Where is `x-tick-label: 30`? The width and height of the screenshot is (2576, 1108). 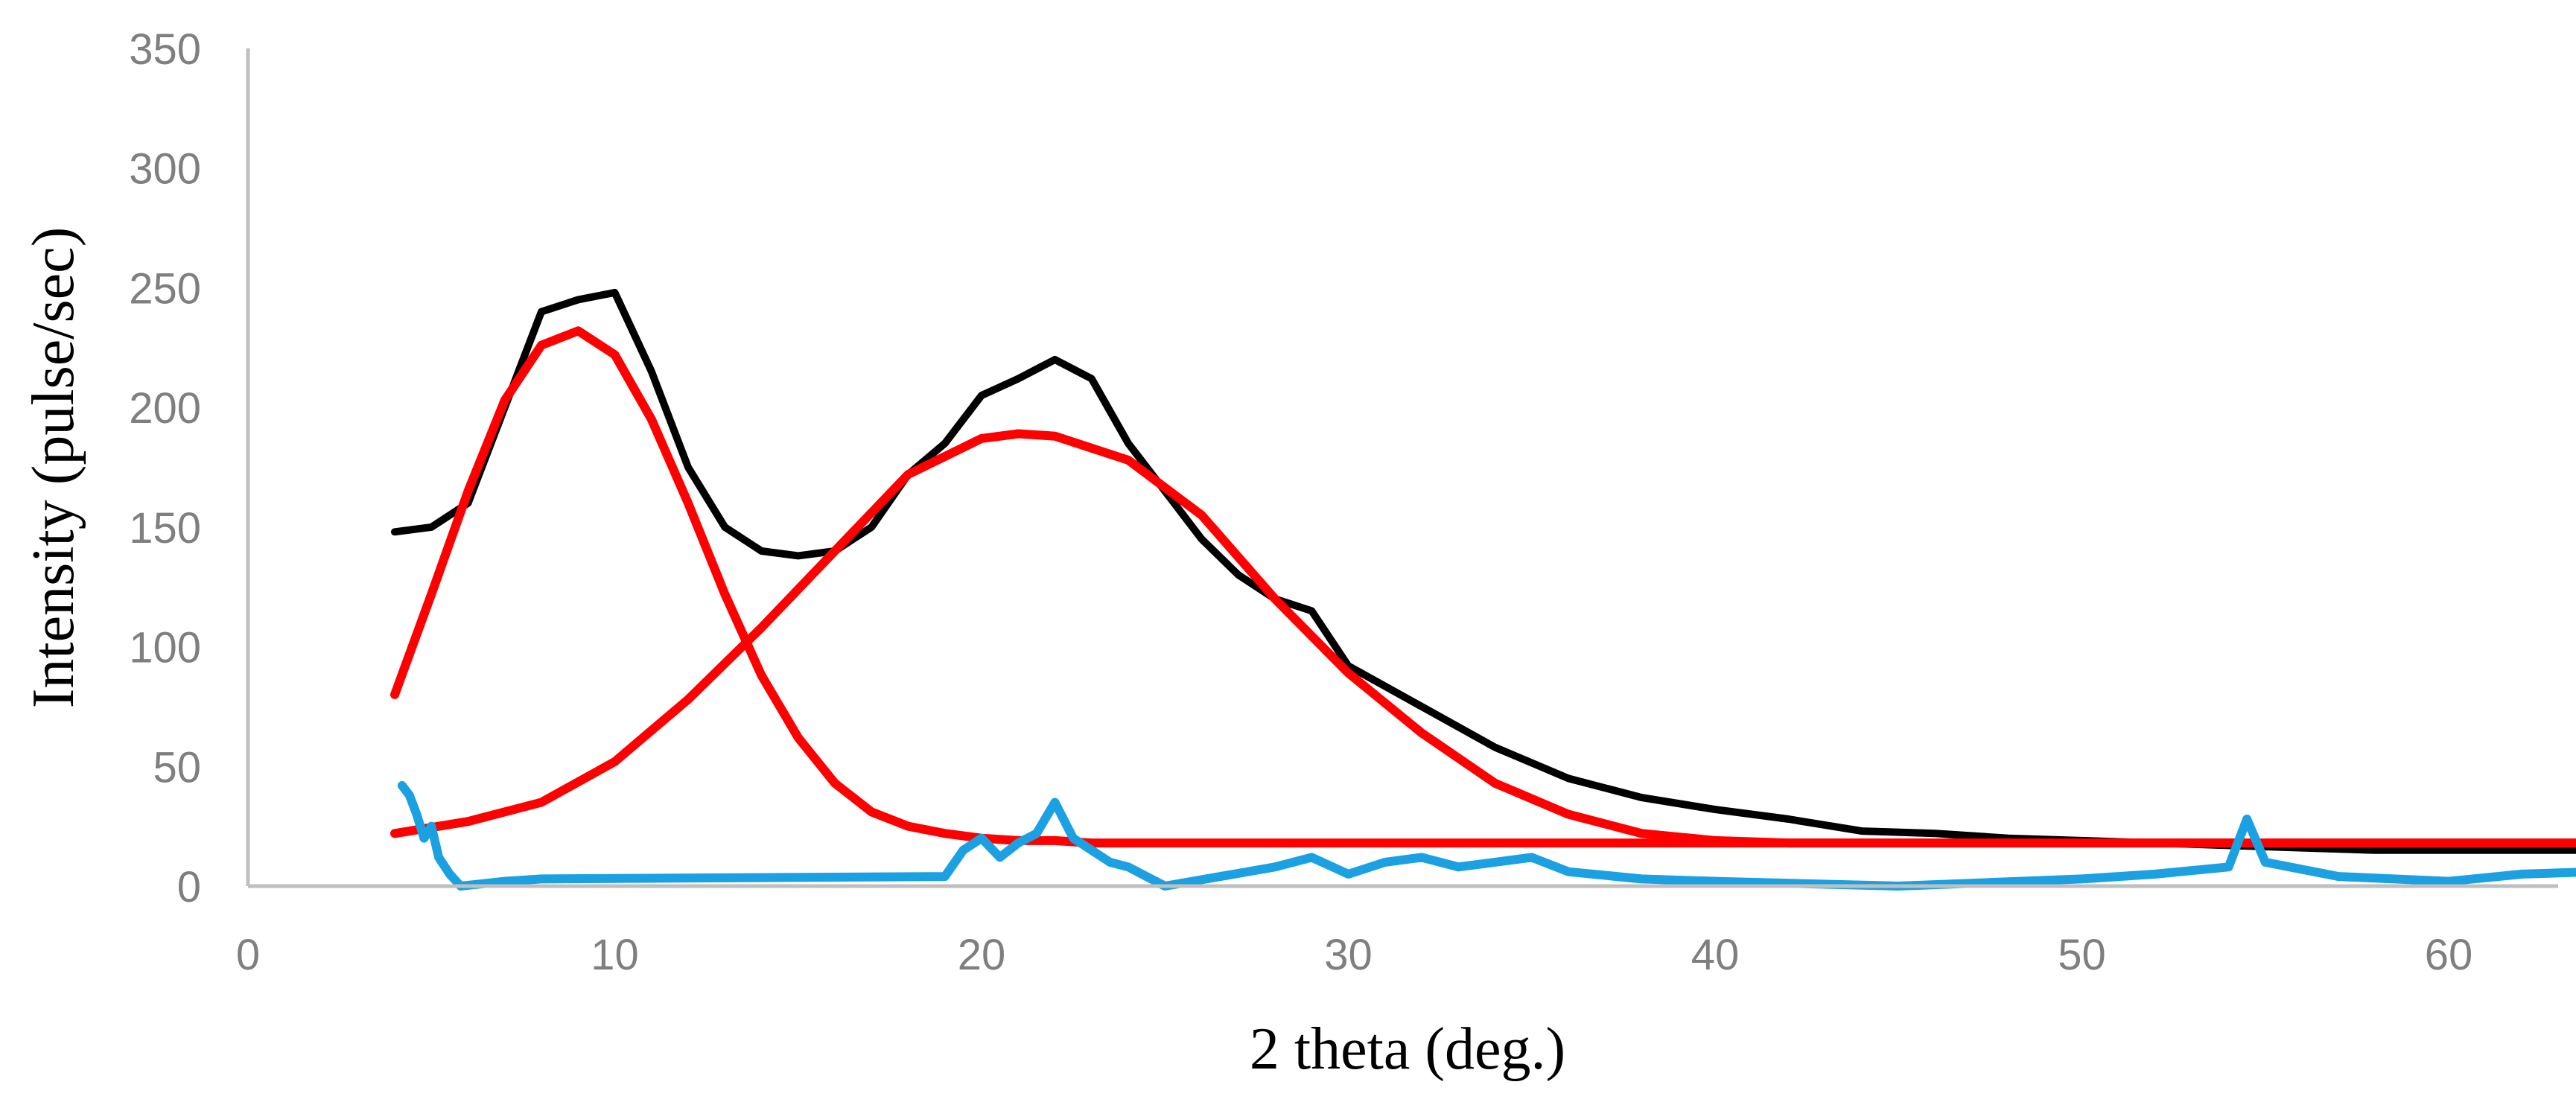 x-tick-label: 30 is located at coordinates (1348, 955).